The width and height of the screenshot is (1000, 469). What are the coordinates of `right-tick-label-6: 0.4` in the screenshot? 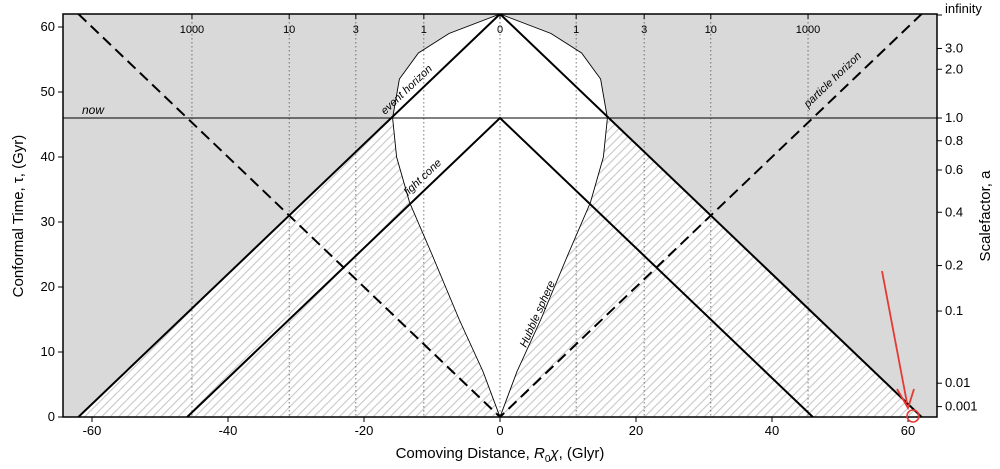 It's located at (954, 211).